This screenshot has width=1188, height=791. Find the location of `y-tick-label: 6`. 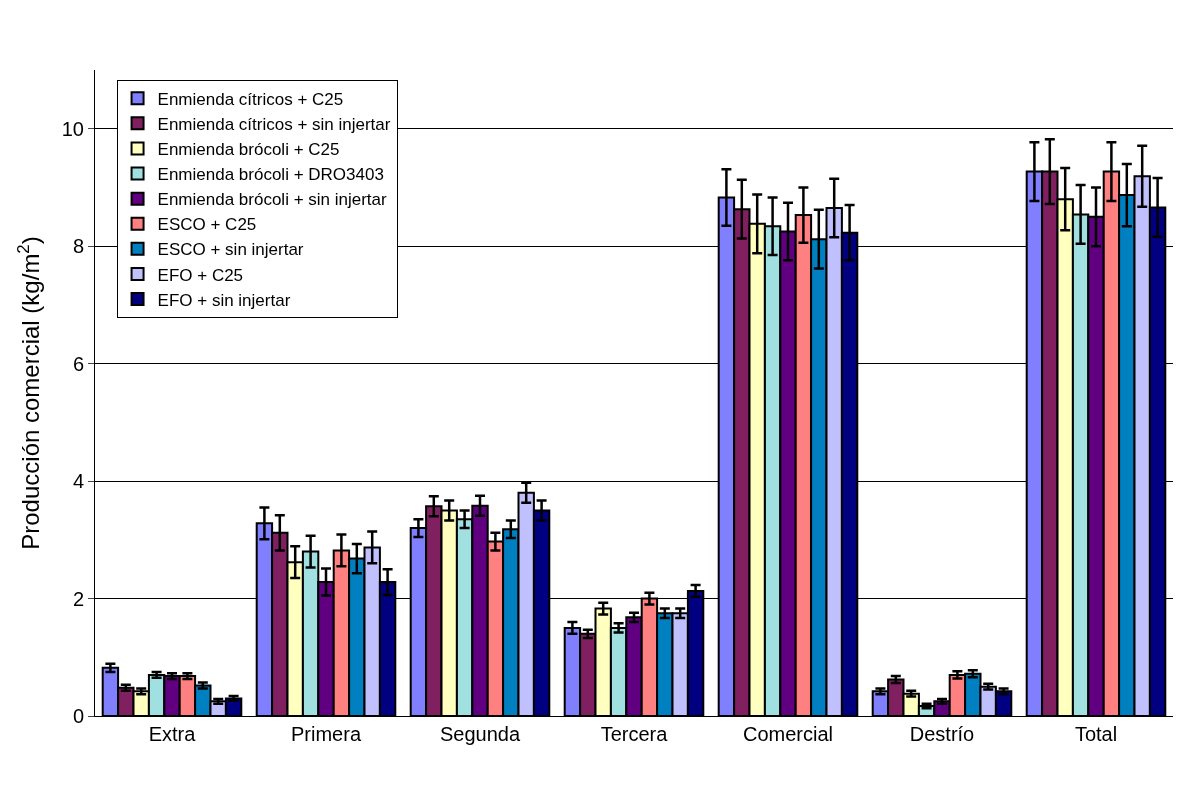

y-tick-label: 6 is located at coordinates (78, 363).